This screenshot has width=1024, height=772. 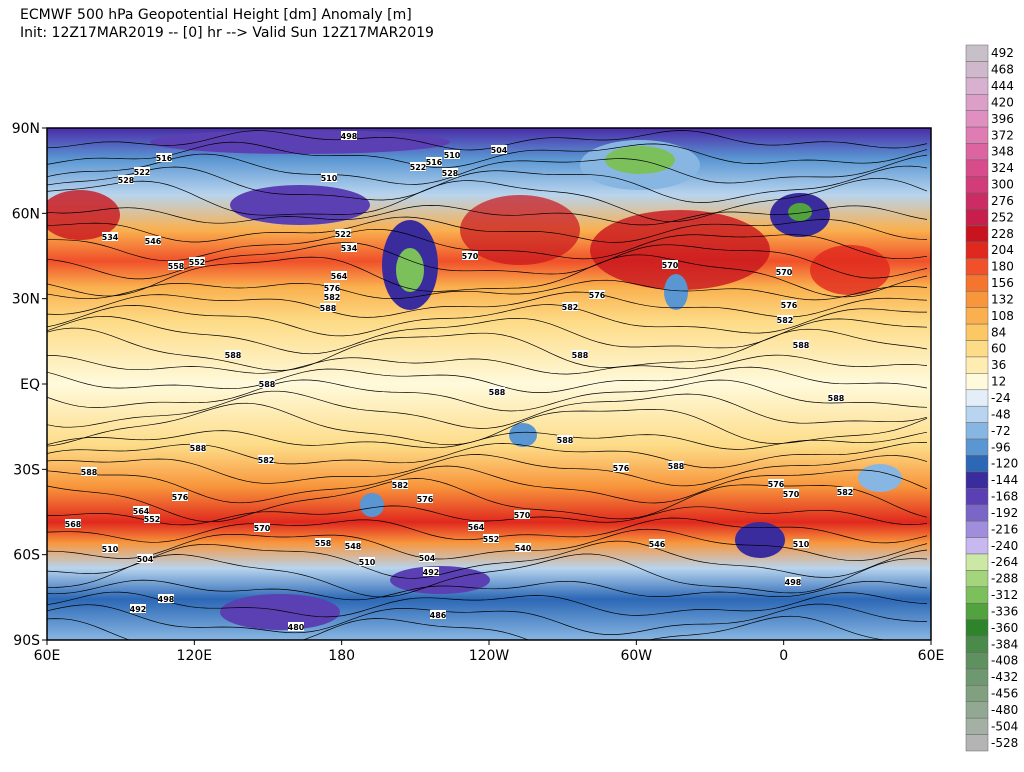 I want to click on colorbar-label: 180, so click(x=1002, y=267).